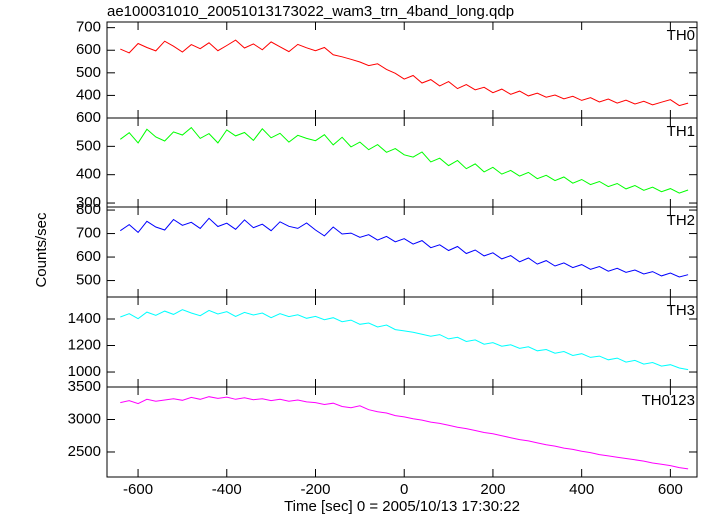 This screenshot has height=516, width=717. Describe the element at coordinates (138, 489) in the screenshot. I see `x-tick-label: -600` at that location.